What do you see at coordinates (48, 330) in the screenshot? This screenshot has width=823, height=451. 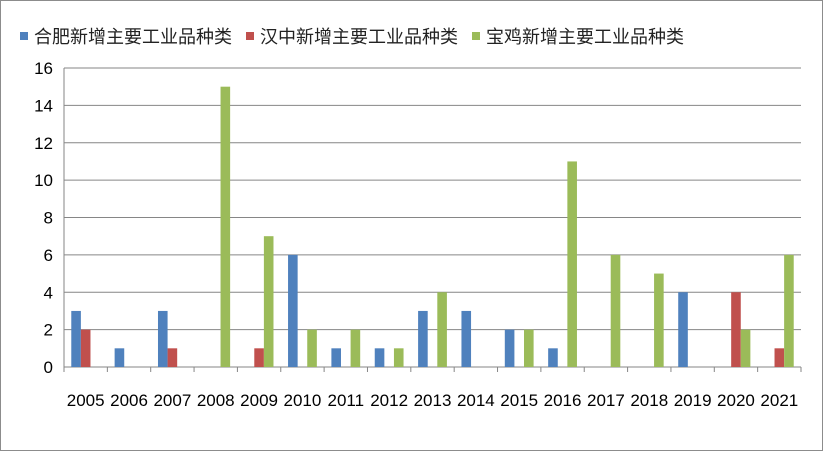 I see `y-tick-label-1: 2` at bounding box center [48, 330].